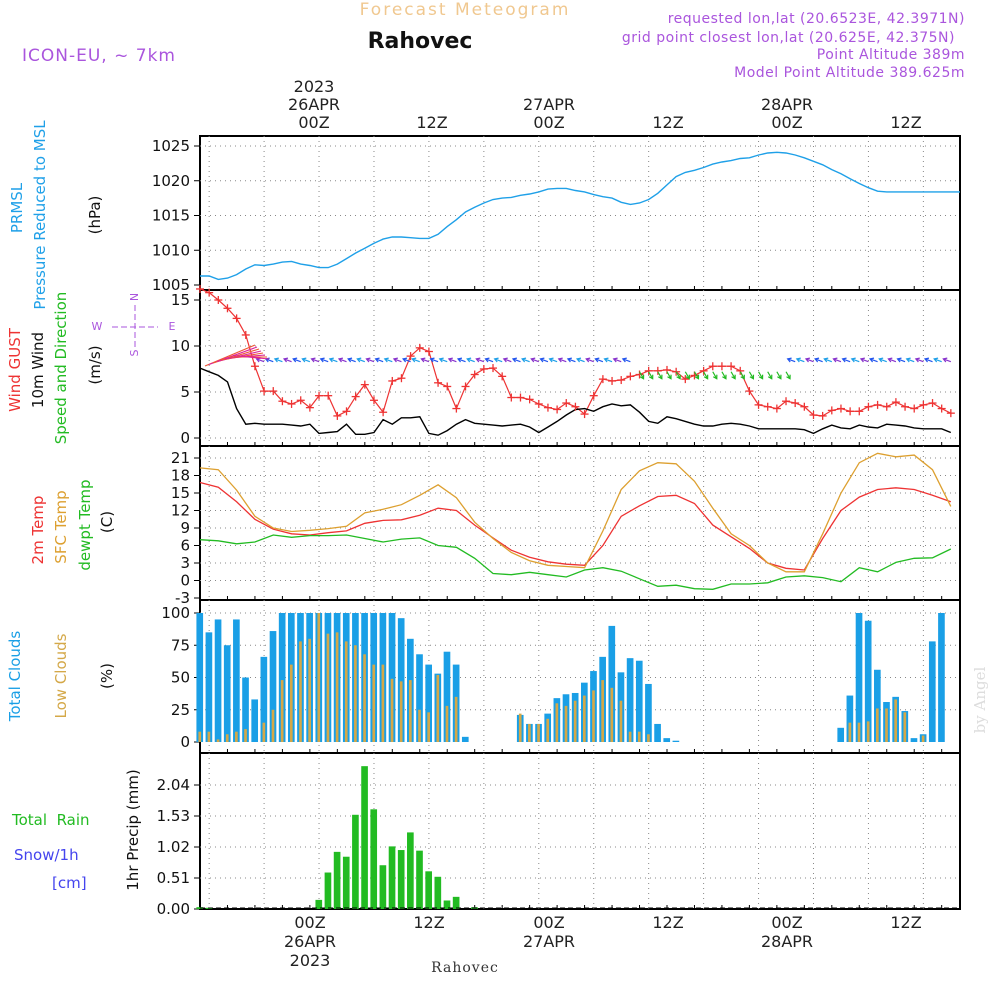 The height and width of the screenshot is (1000, 1000). Describe the element at coordinates (85, 524) in the screenshot. I see `dewpt-label: dewpt Temp` at that location.